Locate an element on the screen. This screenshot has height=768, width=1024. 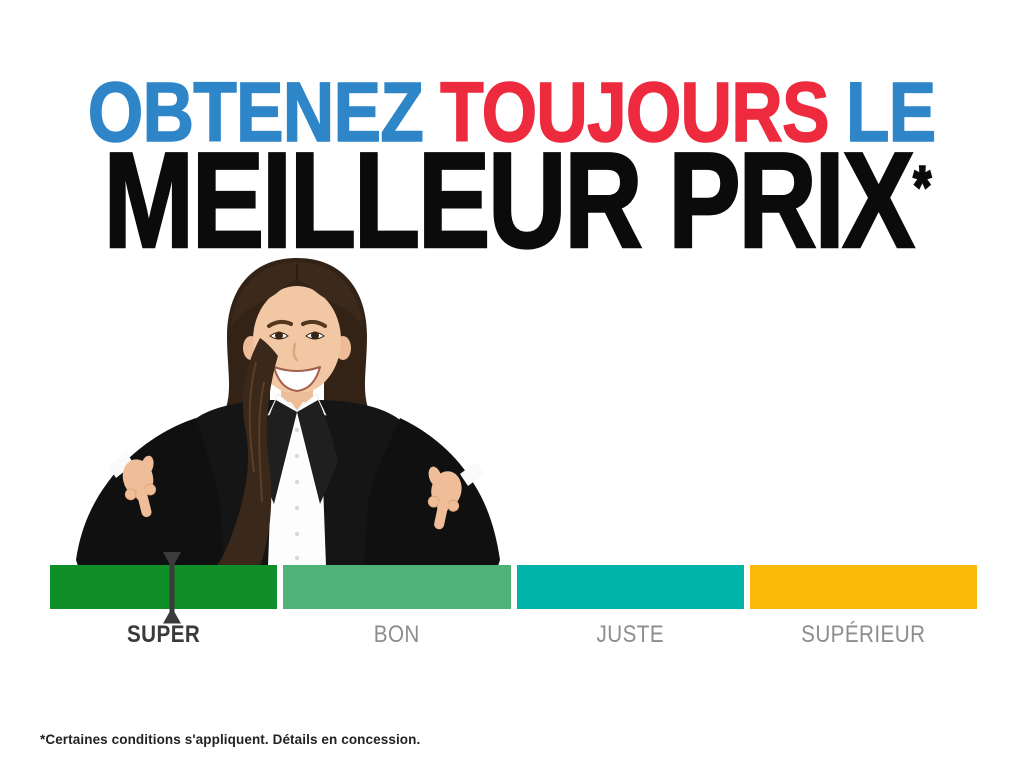
gauge-segment-juste is located at coordinates (630, 587).